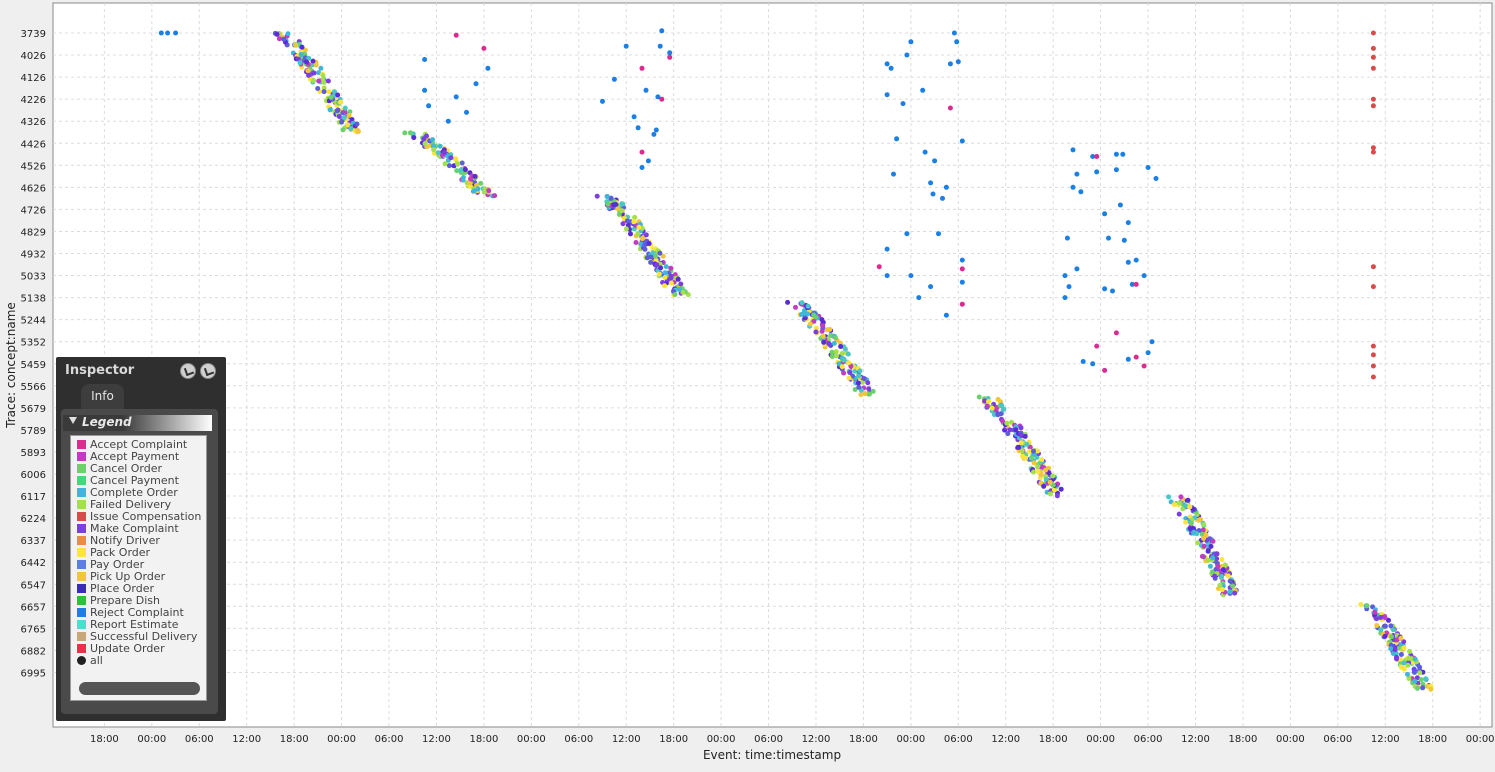  I want to click on legend-item: Make Complaint, so click(142, 529).